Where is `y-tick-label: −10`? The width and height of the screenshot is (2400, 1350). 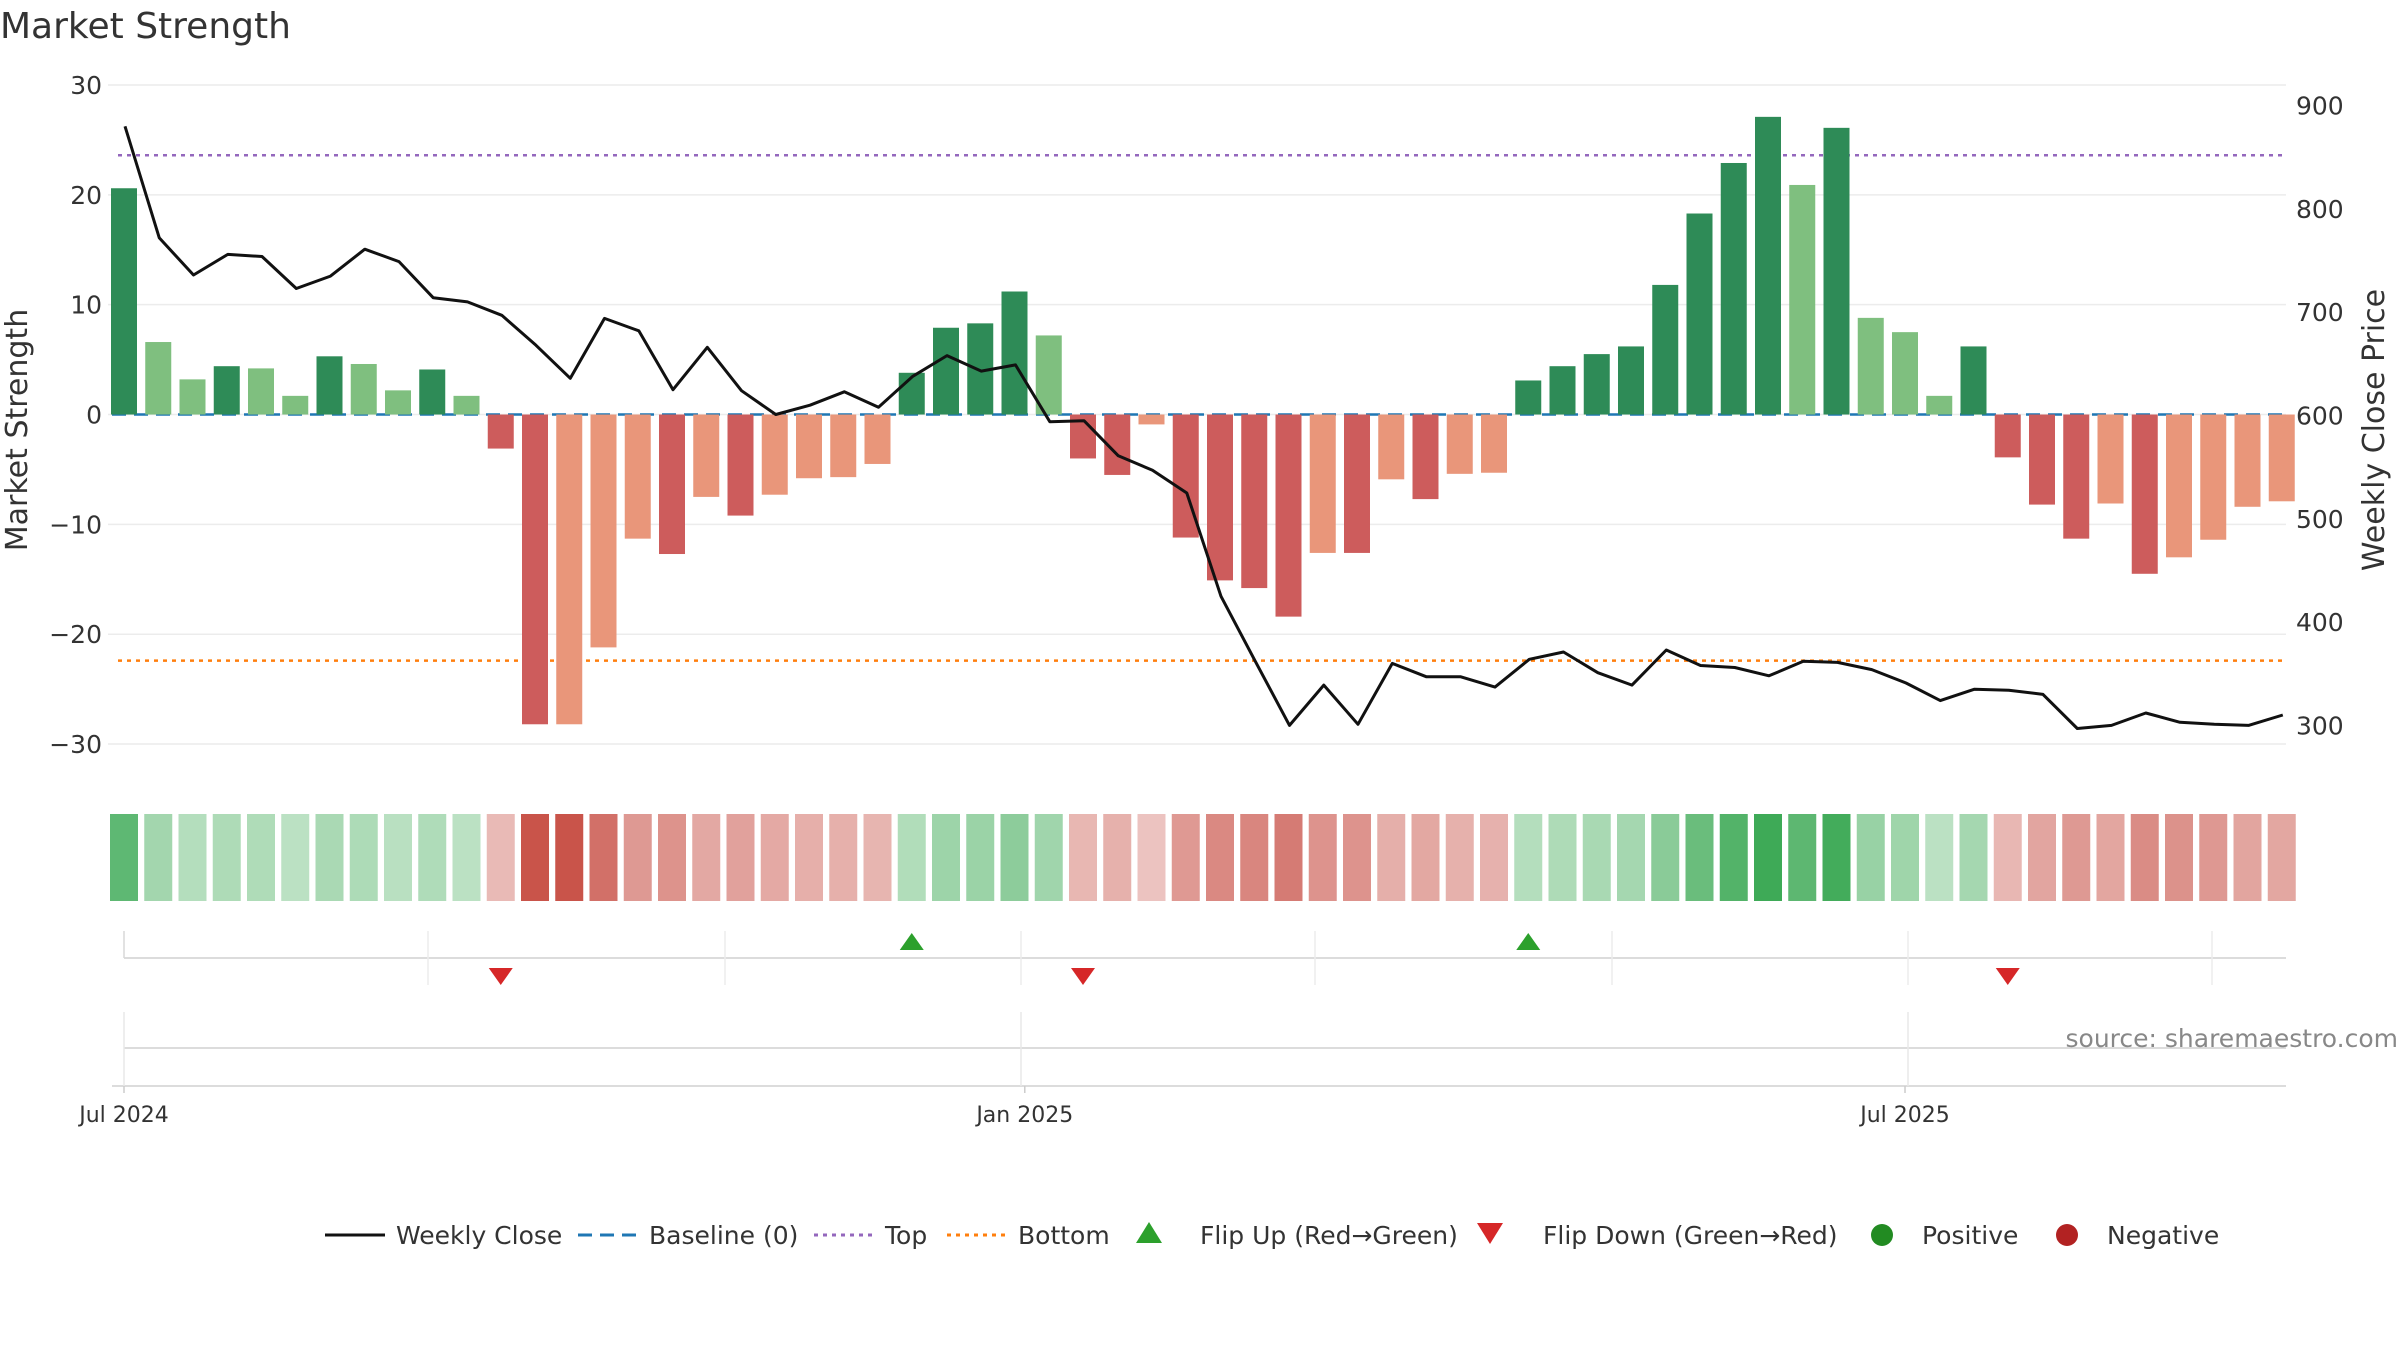
y-tick-label: −10 is located at coordinates (75, 524).